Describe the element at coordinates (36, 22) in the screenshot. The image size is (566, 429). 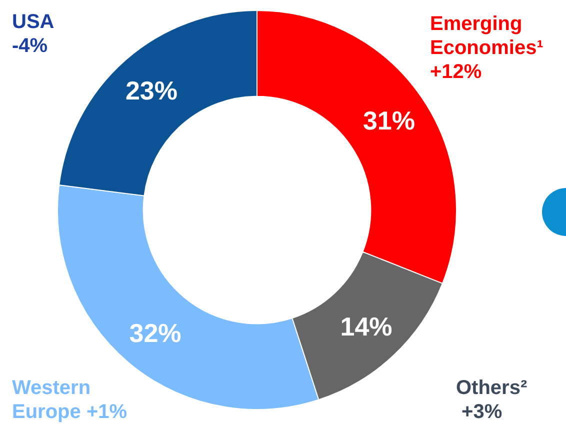
I see `slice-label: USA` at that location.